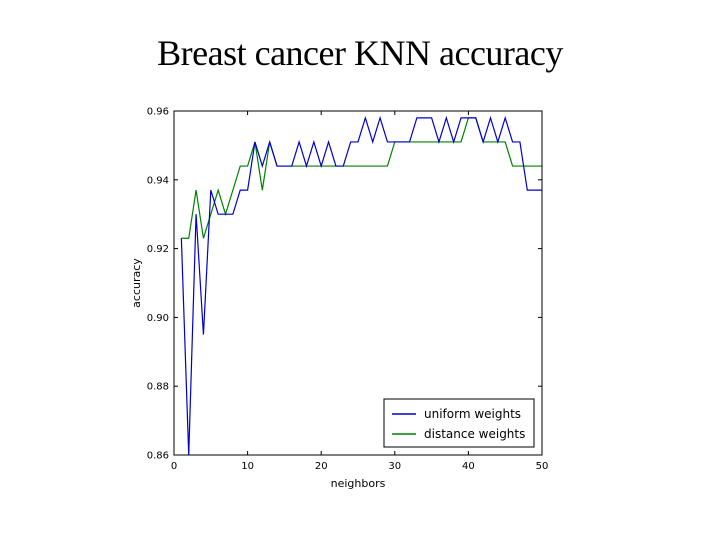  What do you see at coordinates (158, 387) in the screenshot?
I see `y-tick-label: 0.88` at bounding box center [158, 387].